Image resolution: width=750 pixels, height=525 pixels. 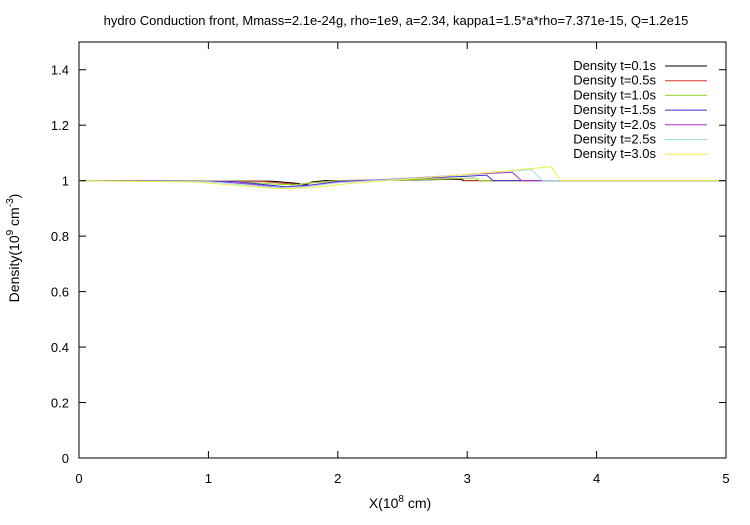 I want to click on y-tick-label: 1.4, so click(x=60, y=70).